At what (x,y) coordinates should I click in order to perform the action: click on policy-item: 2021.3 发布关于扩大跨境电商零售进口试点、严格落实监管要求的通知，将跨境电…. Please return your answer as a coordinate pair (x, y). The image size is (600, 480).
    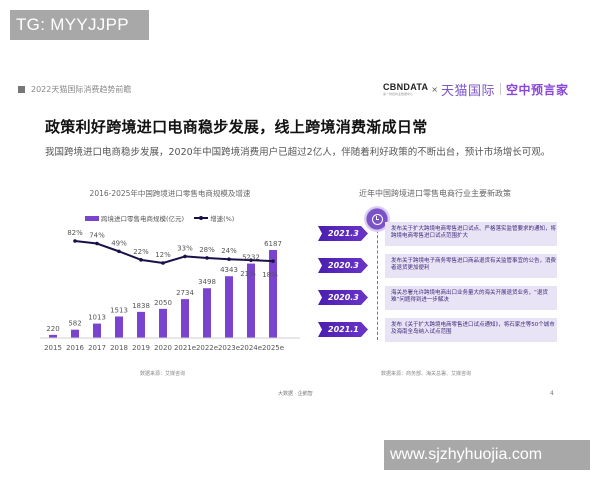
    Looking at the image, I should click on (437, 233).